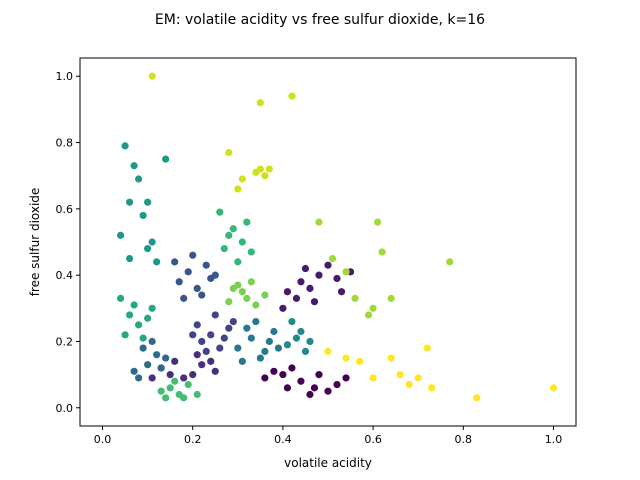  I want to click on x-tick-label: 0.6, so click(373, 439).